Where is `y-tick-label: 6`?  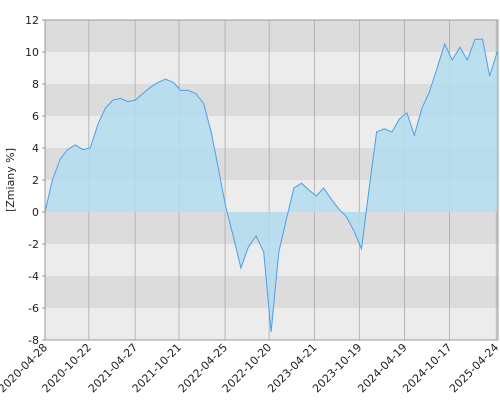
y-tick-label: 6 is located at coordinates (35, 116).